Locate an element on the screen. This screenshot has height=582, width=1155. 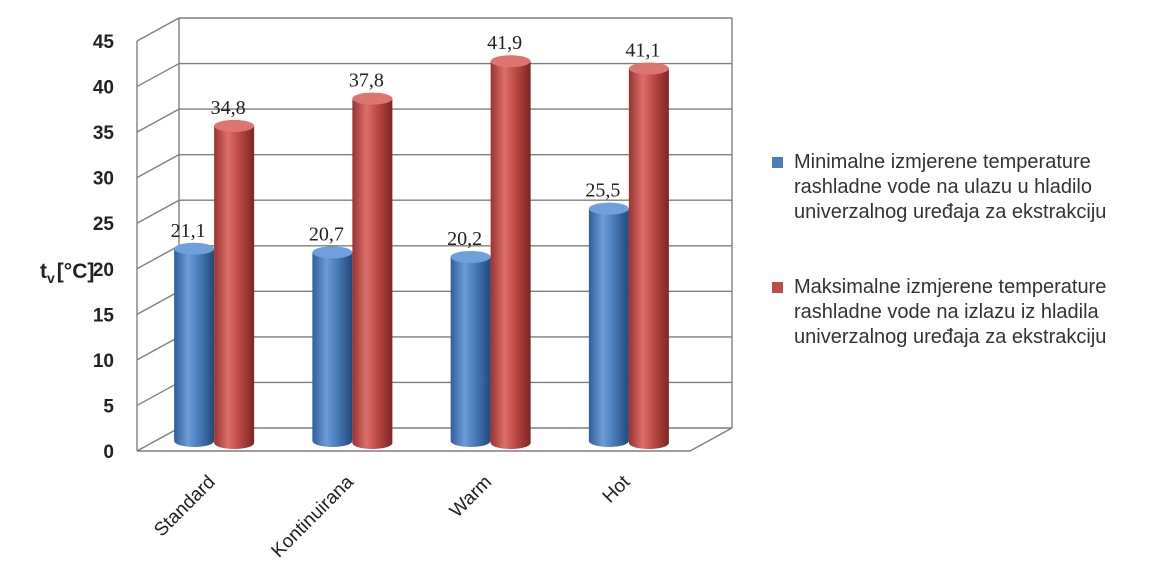
y-tick-label: 25 is located at coordinates (104, 224).